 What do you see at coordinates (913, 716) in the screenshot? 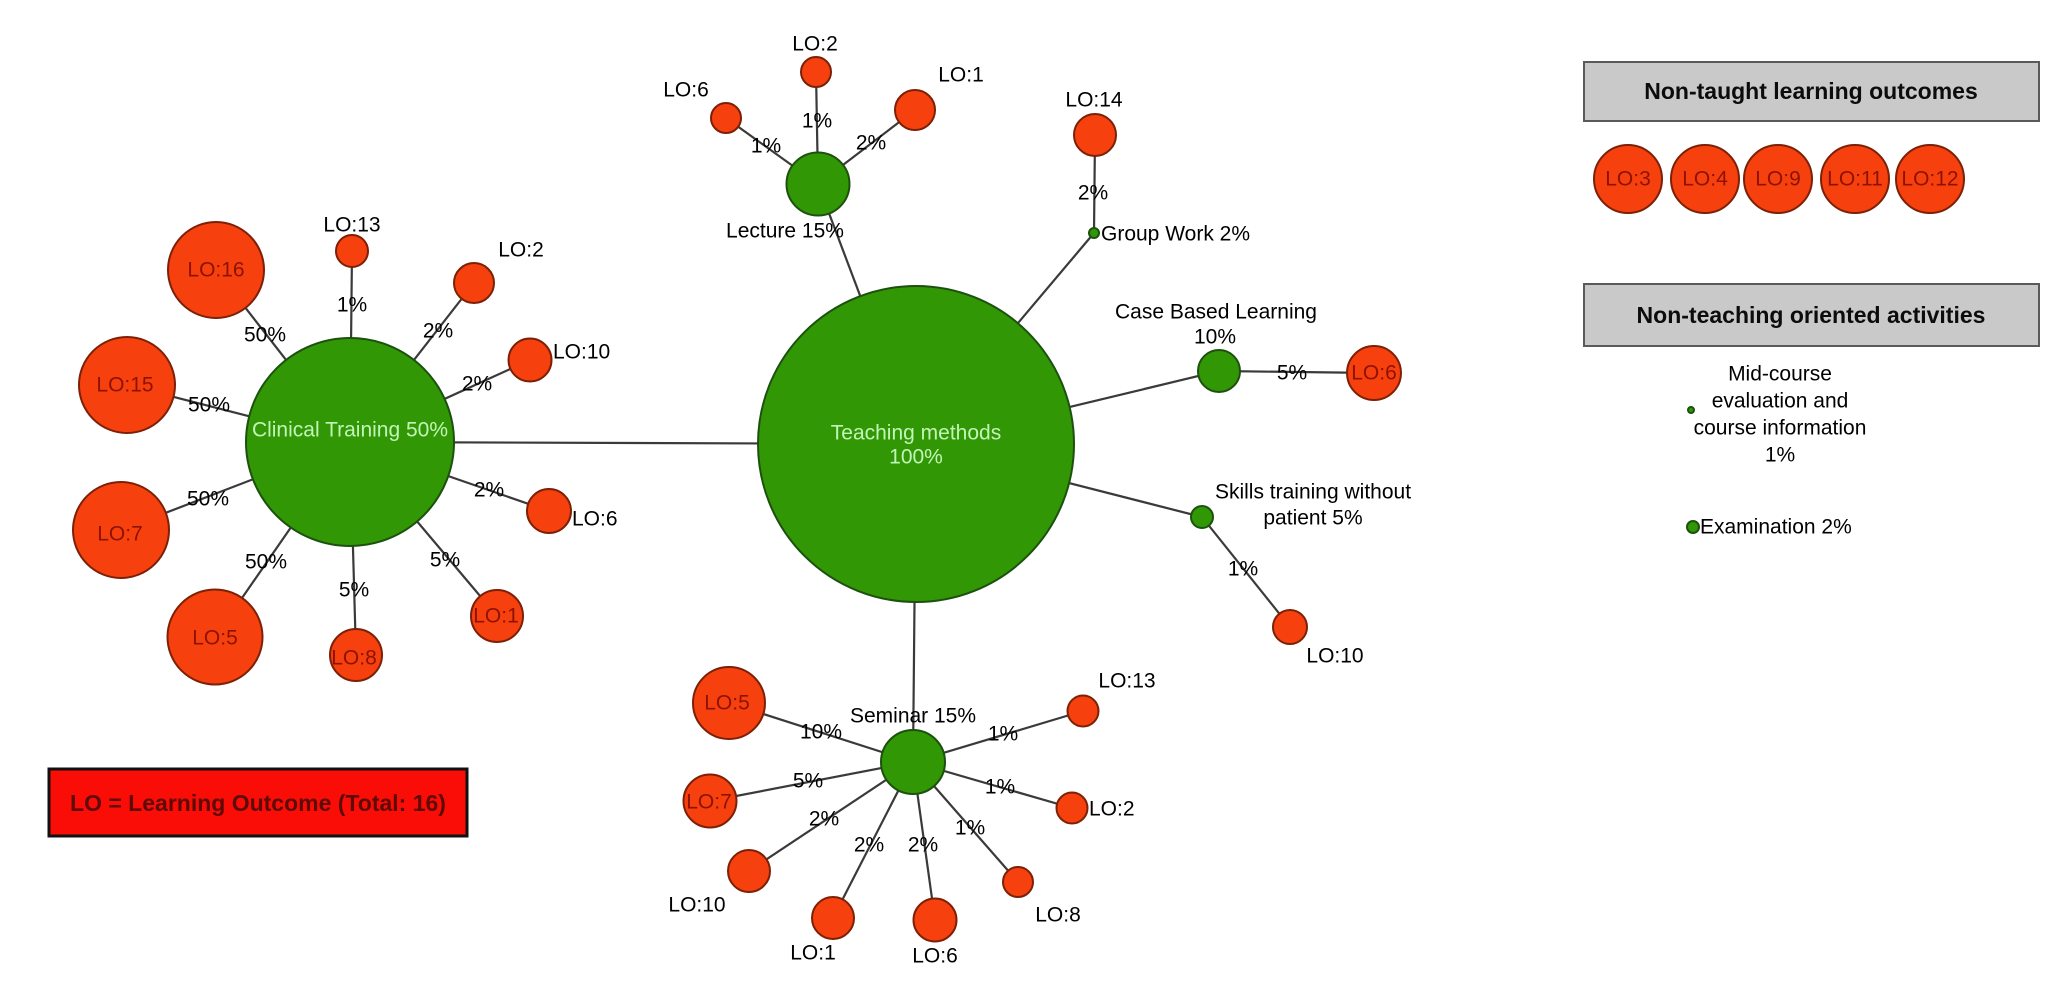
I see `svg-text: Seminar 15%` at bounding box center [913, 716].